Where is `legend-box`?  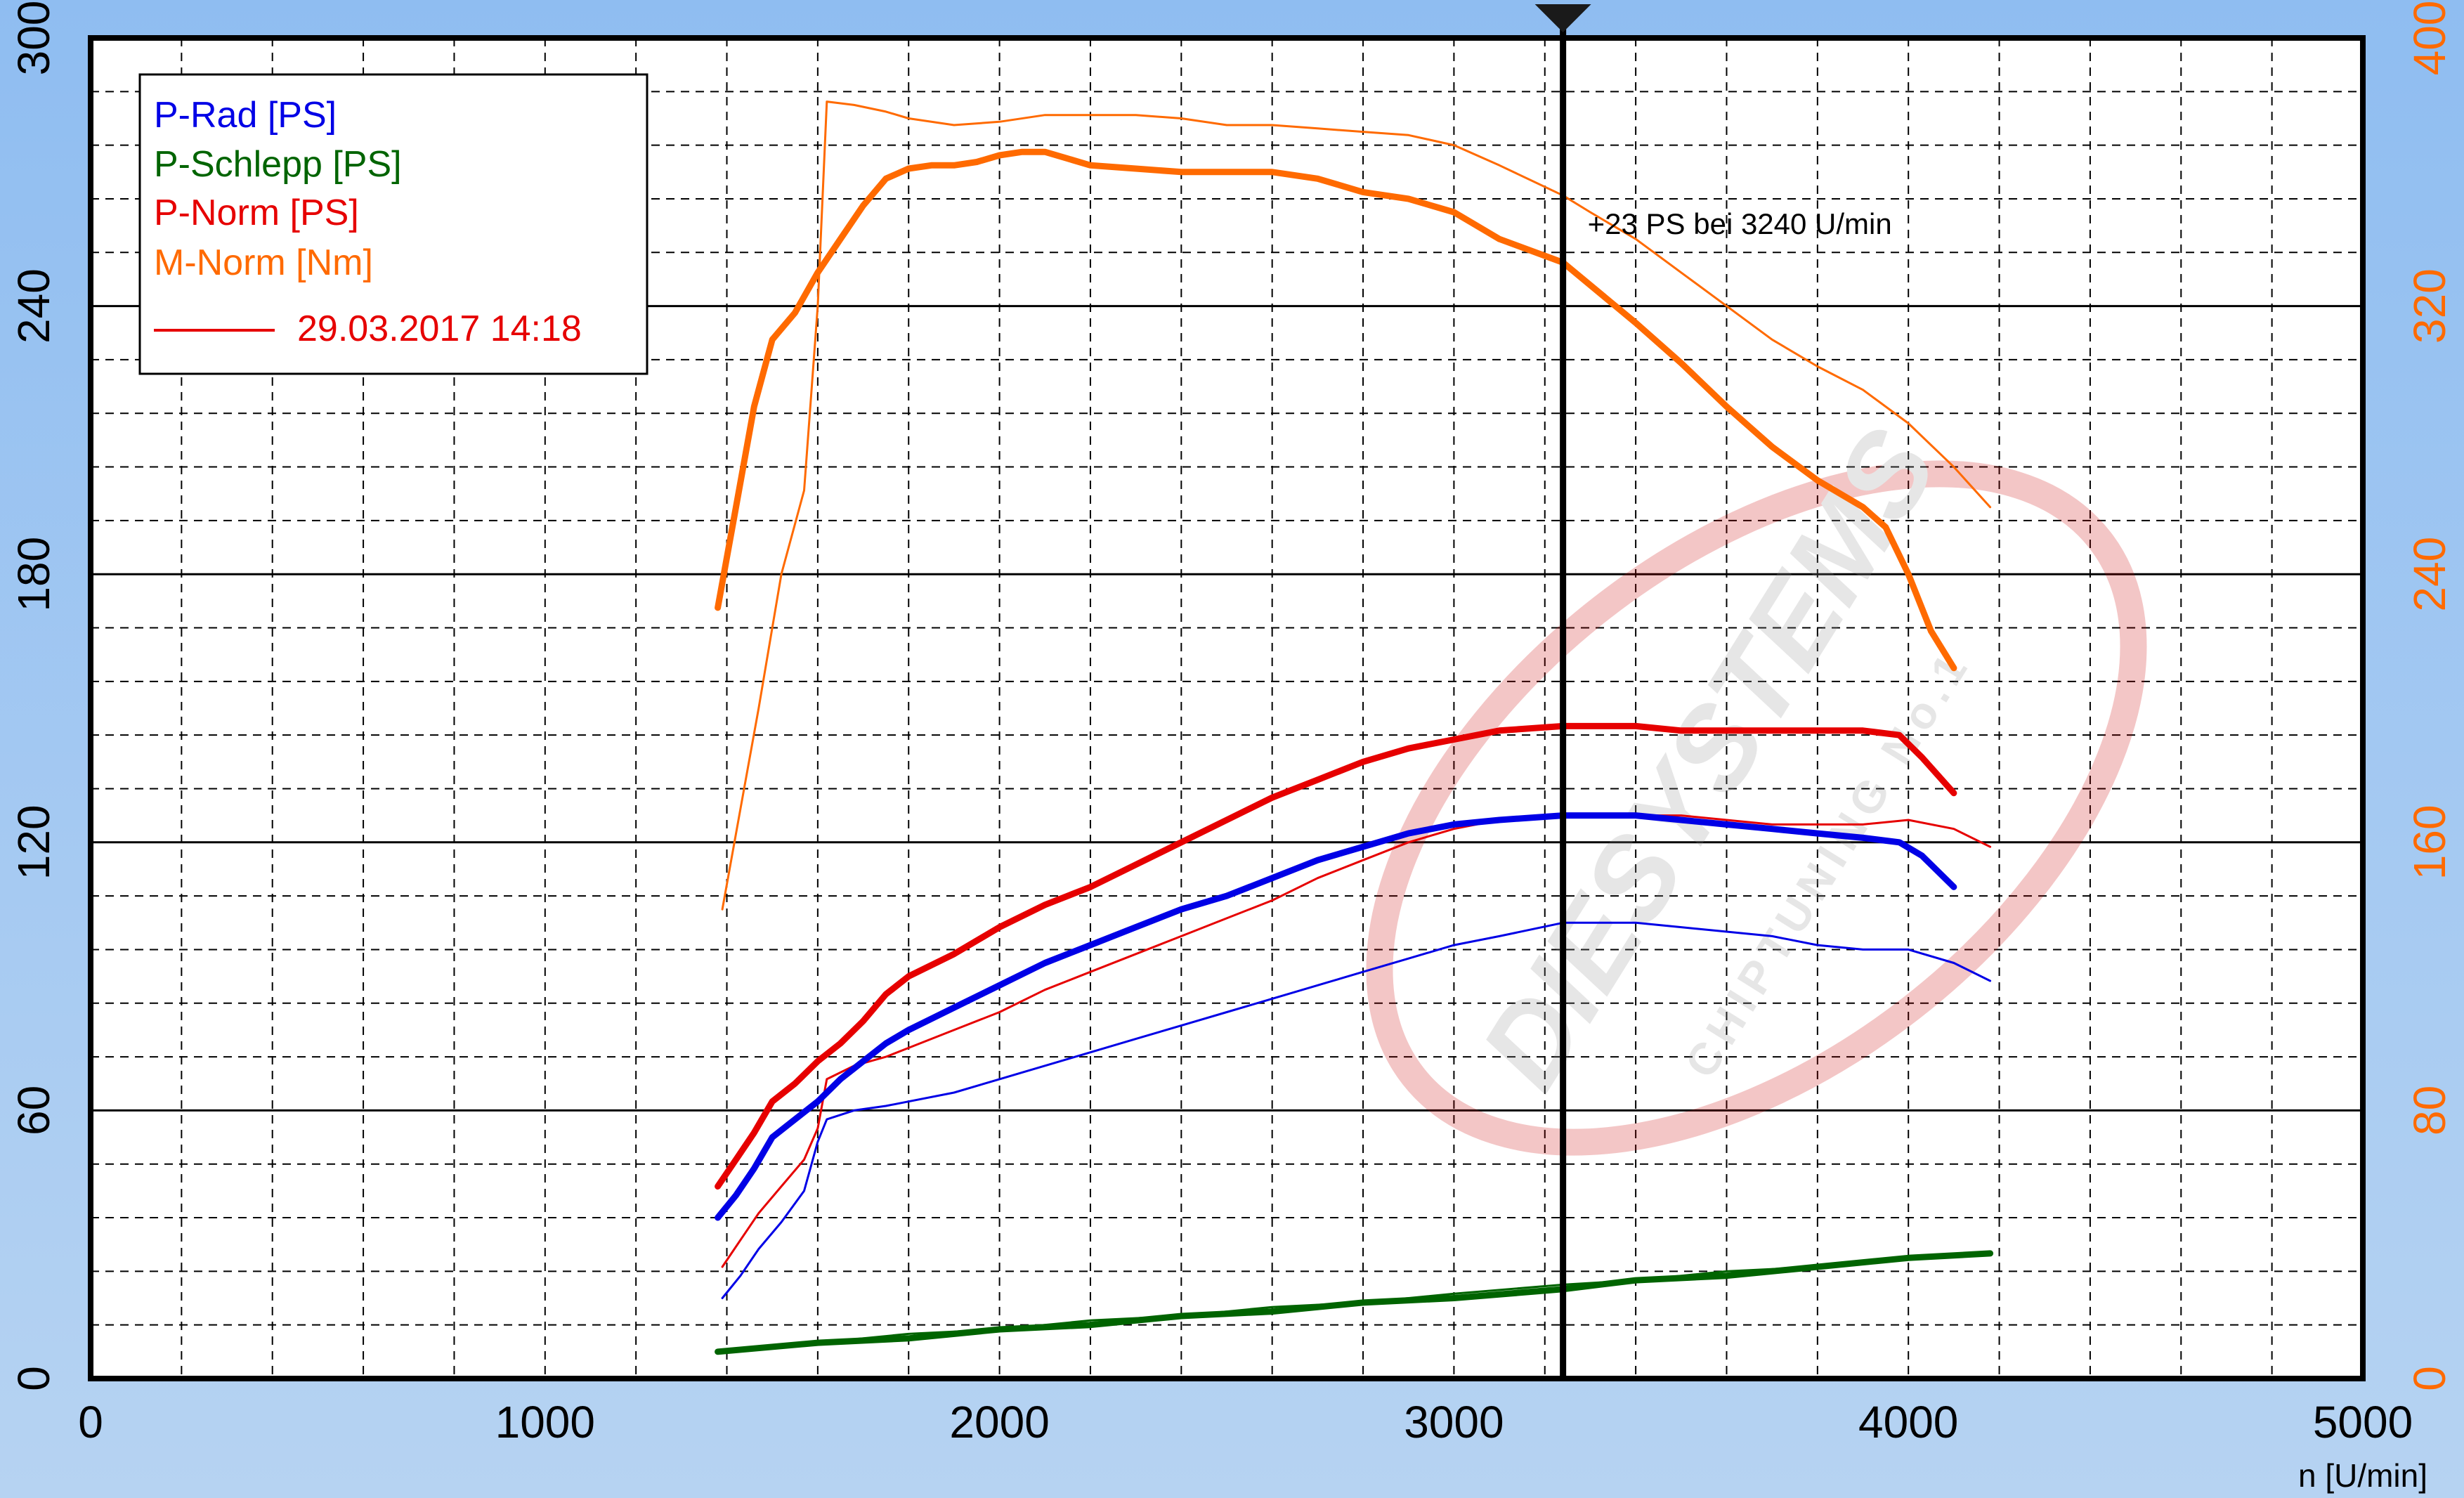 legend-box is located at coordinates (393, 224).